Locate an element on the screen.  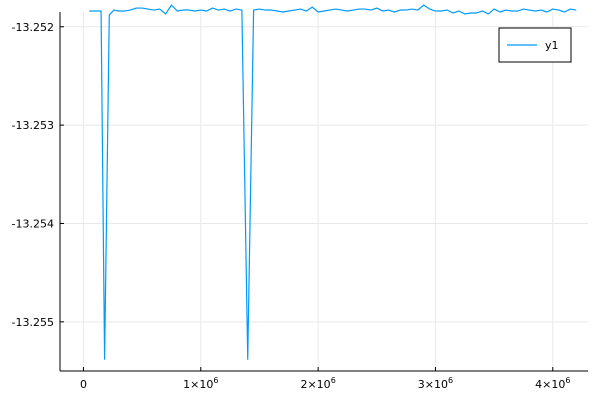
y-tick-label-2: -13.254 is located at coordinates (33, 223).